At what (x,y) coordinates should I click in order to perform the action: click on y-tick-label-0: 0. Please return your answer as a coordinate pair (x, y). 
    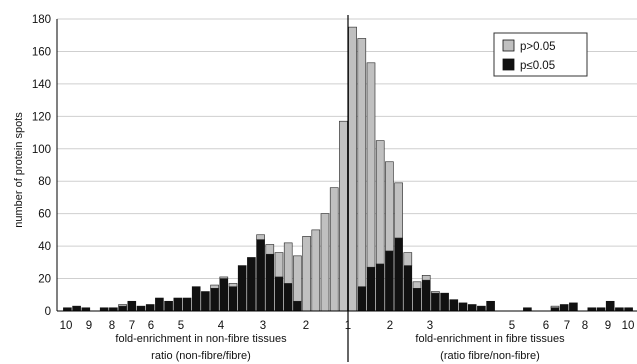
    Looking at the image, I should click on (48, 312).